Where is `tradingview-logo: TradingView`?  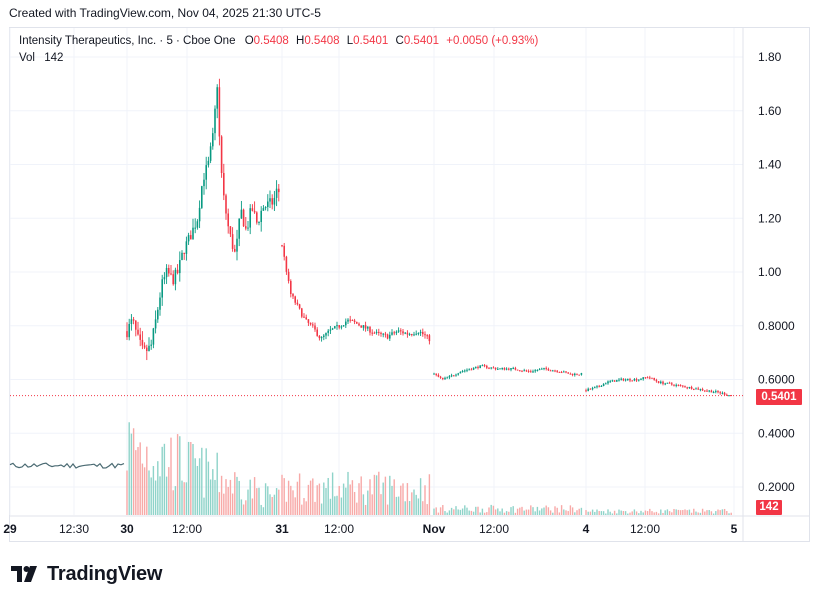 tradingview-logo: TradingView is located at coordinates (86, 574).